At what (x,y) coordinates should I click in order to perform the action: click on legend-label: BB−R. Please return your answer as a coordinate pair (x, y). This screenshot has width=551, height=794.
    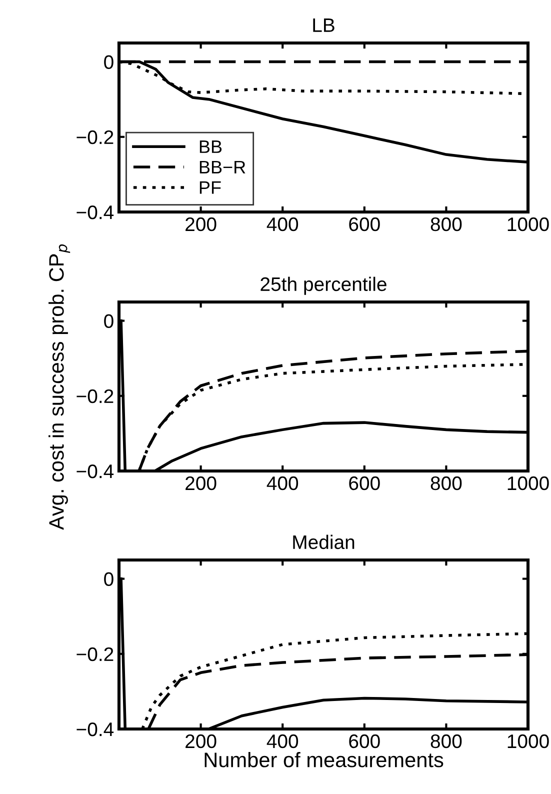
    Looking at the image, I should click on (223, 167).